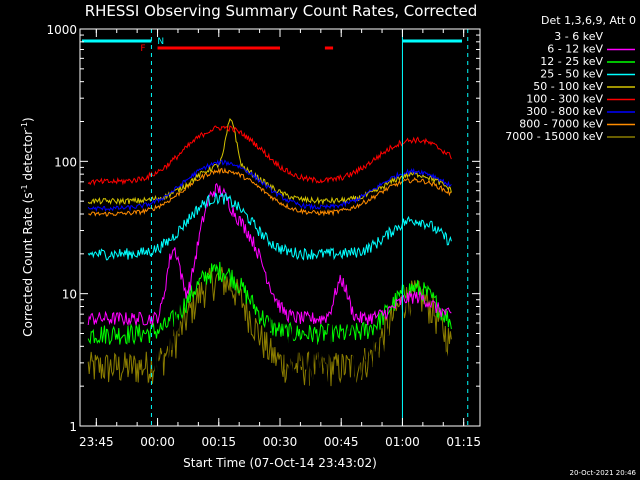  I want to click on x-tick-label: 00:45, so click(341, 442).